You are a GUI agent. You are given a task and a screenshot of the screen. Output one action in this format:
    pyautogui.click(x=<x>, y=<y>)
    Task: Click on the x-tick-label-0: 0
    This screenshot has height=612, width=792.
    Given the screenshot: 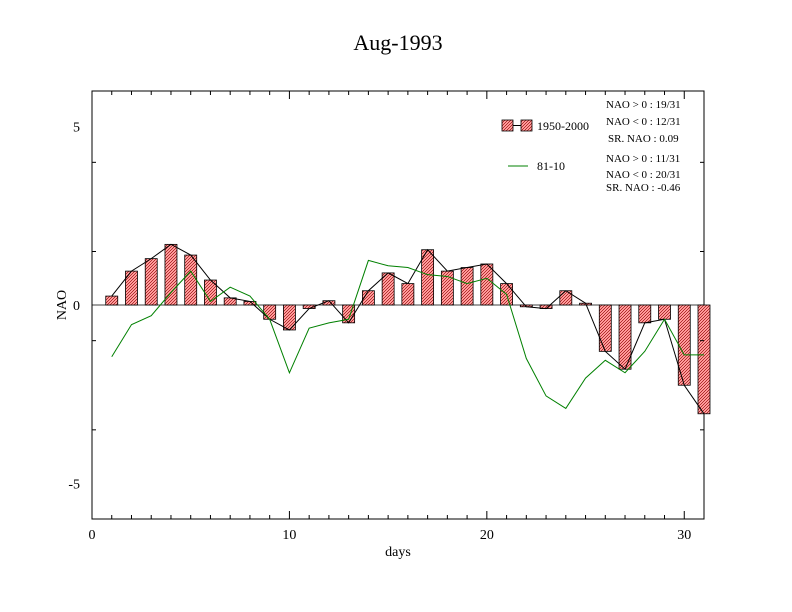 What is the action you would take?
    pyautogui.click(x=92, y=535)
    